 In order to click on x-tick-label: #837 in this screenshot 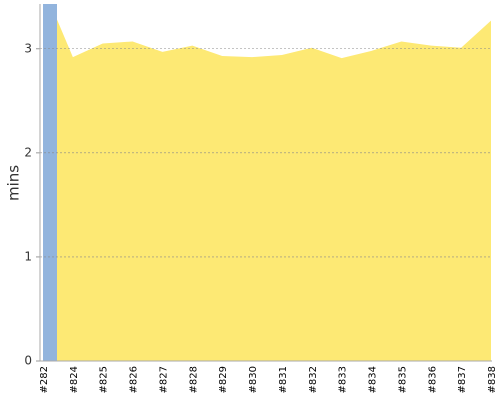, I will do `click(462, 379)`.